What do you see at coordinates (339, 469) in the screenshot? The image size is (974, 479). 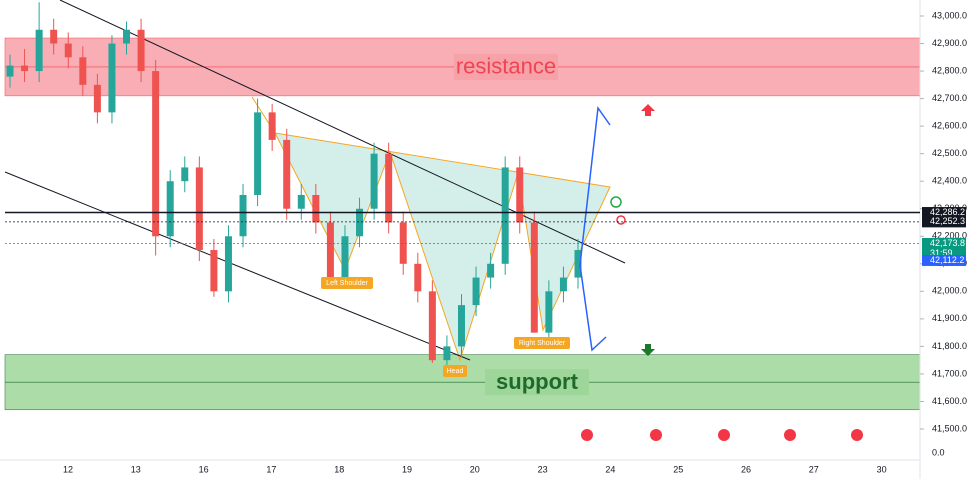 I see `x-tick-label: 18` at bounding box center [339, 469].